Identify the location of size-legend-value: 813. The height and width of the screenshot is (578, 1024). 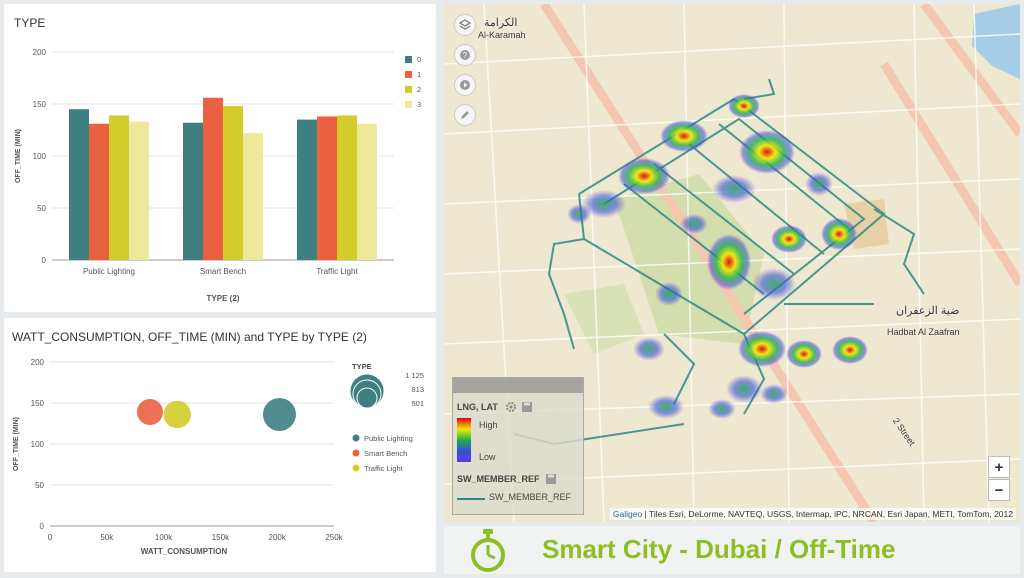
(417, 389).